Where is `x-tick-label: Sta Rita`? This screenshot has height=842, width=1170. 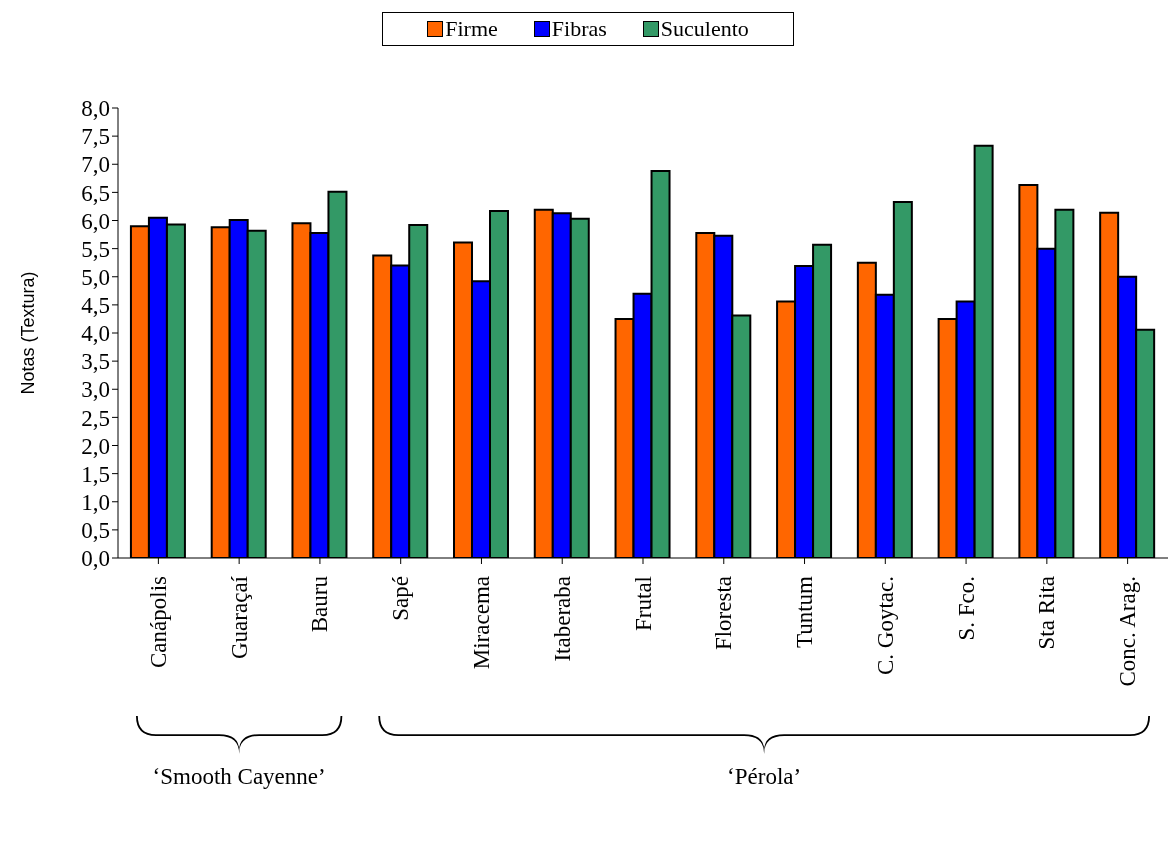
x-tick-label: Sta Rita is located at coordinates (1047, 613).